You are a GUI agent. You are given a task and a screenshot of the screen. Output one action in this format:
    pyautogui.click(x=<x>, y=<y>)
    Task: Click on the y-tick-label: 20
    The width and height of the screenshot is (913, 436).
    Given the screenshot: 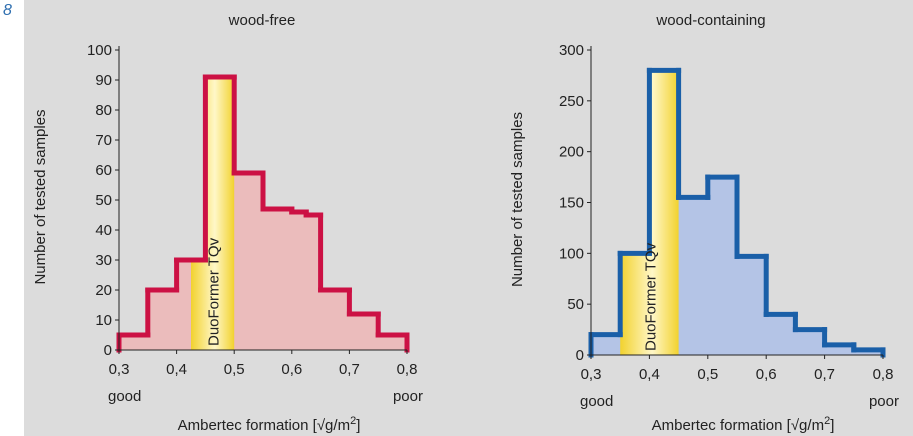 What is the action you would take?
    pyautogui.click(x=103, y=290)
    